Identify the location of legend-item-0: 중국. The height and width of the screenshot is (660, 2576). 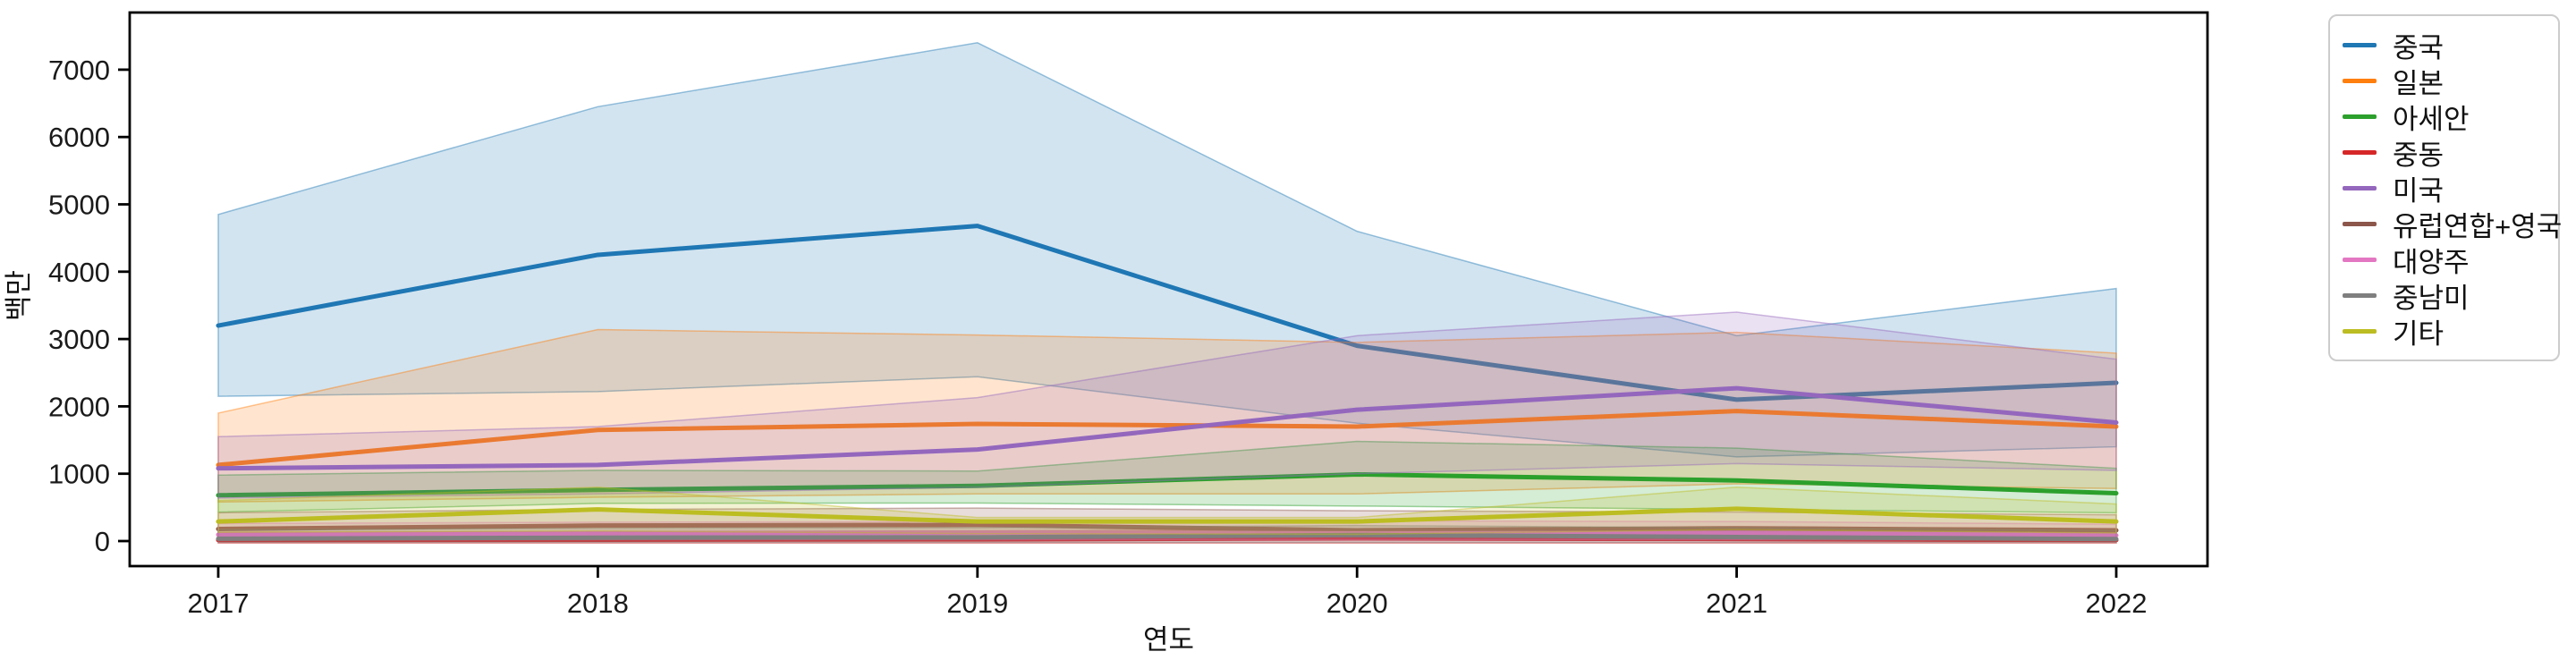
(2444, 45).